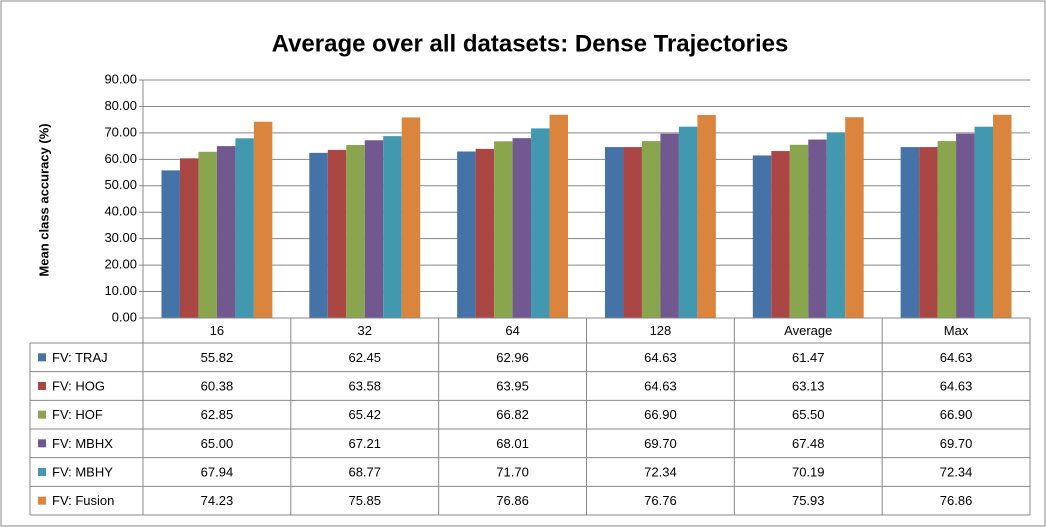 The image size is (1046, 527). What do you see at coordinates (217, 471) in the screenshot?
I see `table-cell: 67.94` at bounding box center [217, 471].